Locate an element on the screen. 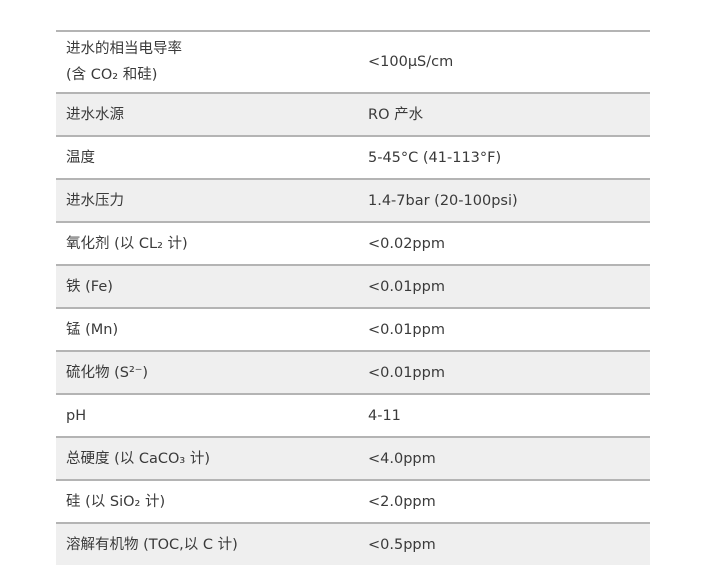  table-row: 硫化物 (S²⁻) <0.01ppm is located at coordinates (353, 373).